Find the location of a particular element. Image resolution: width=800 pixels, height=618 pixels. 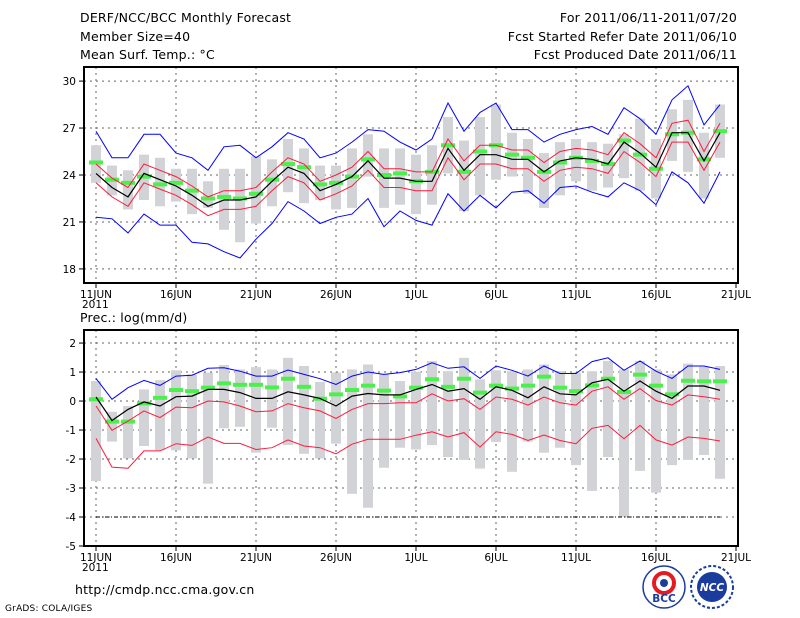

x-year-label: 2011 is located at coordinates (95, 568).